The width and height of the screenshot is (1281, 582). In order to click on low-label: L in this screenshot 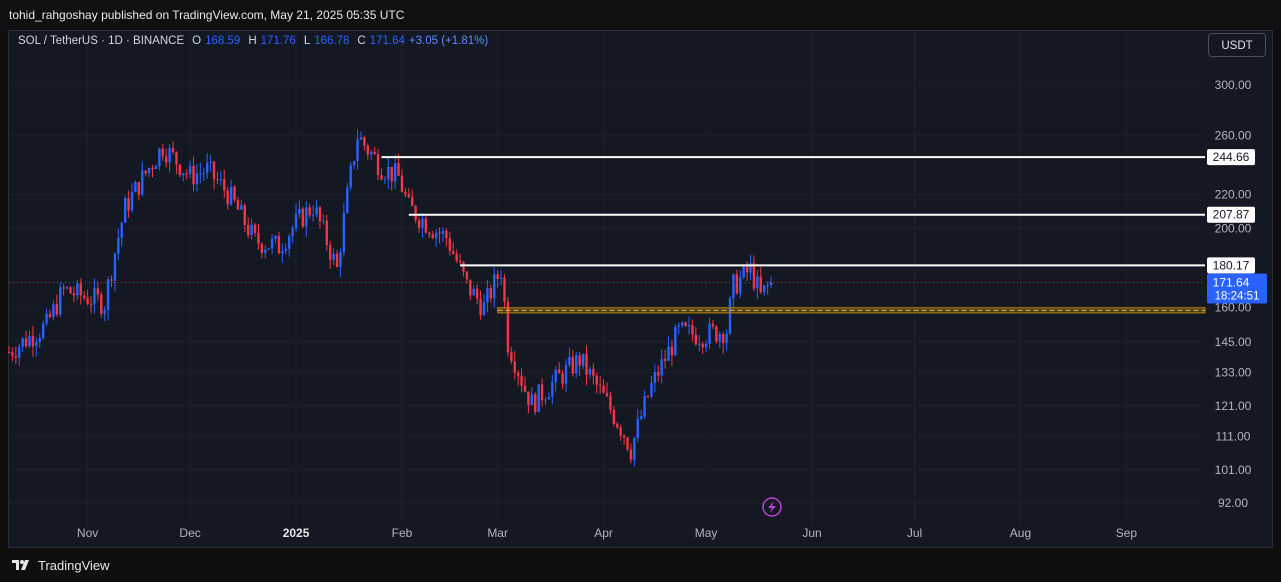, I will do `click(307, 41)`.